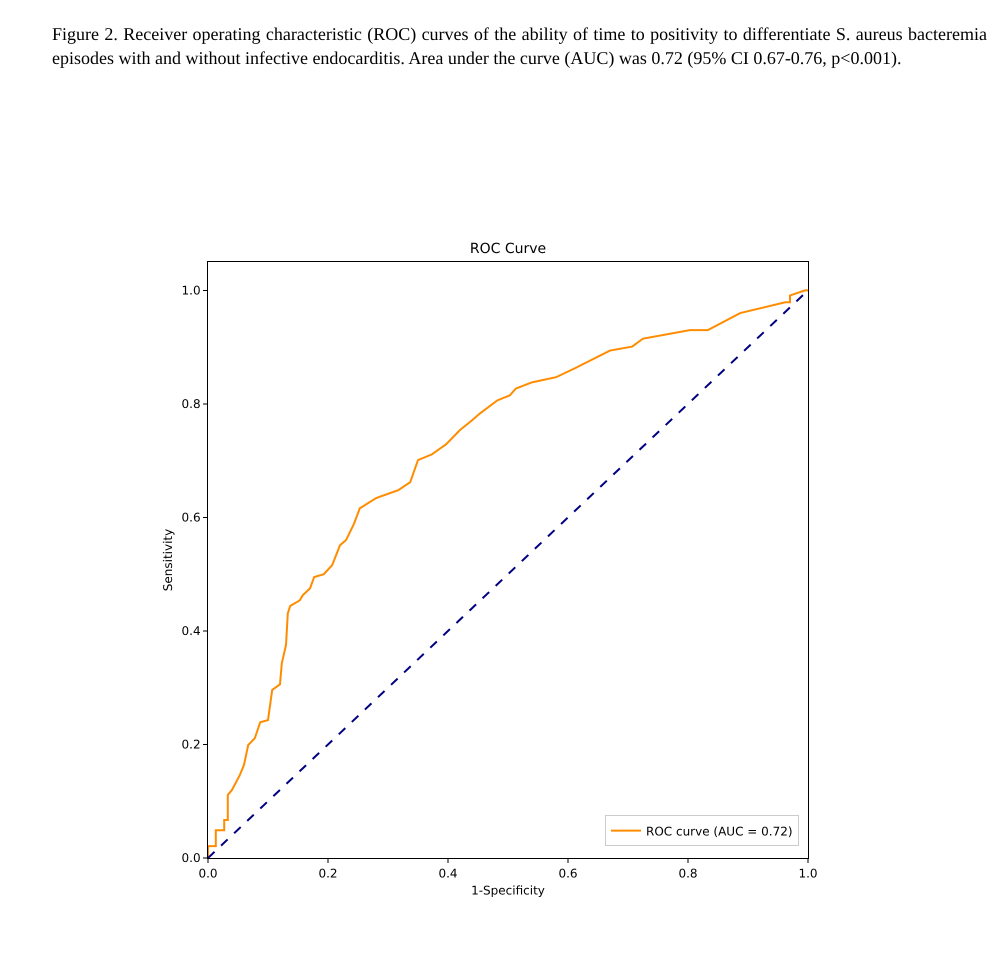 The image size is (1000, 968). I want to click on x-tick-label: 0.0, so click(208, 873).